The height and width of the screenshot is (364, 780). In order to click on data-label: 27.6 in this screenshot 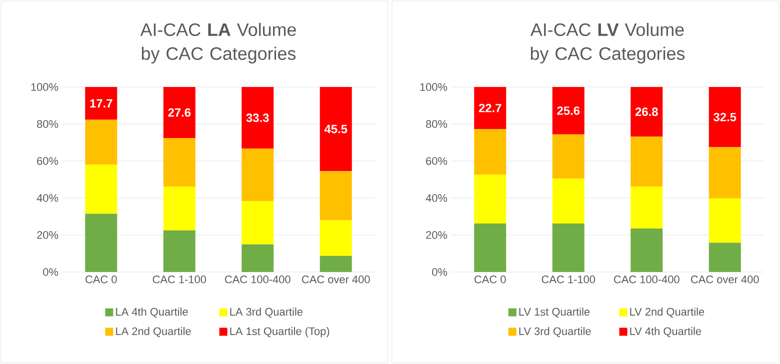, I will do `click(179, 112)`.